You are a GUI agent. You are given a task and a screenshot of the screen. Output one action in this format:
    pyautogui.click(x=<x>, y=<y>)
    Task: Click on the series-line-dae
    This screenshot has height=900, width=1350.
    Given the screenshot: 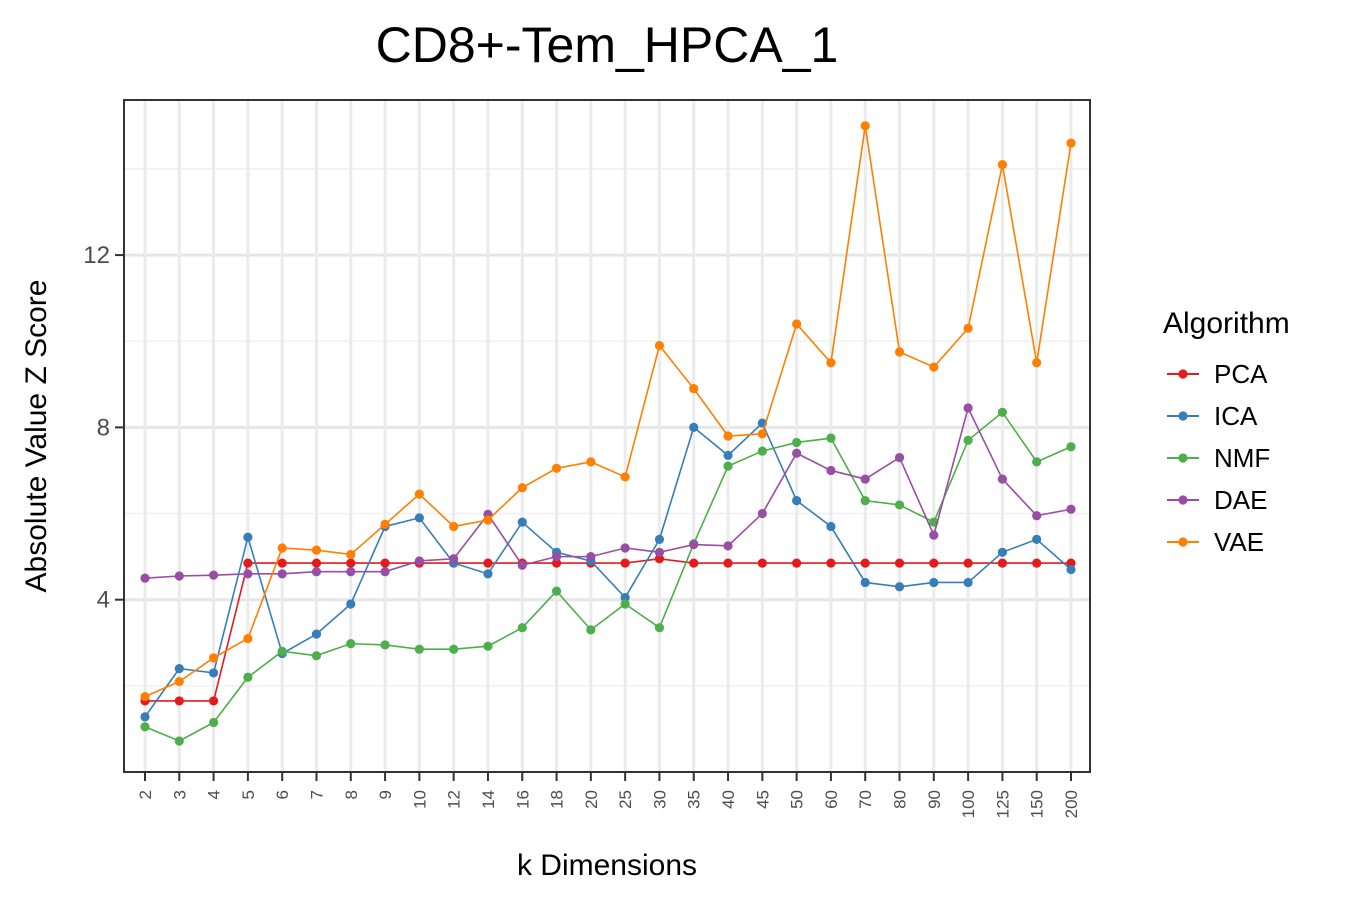 What is the action you would take?
    pyautogui.click(x=608, y=492)
    